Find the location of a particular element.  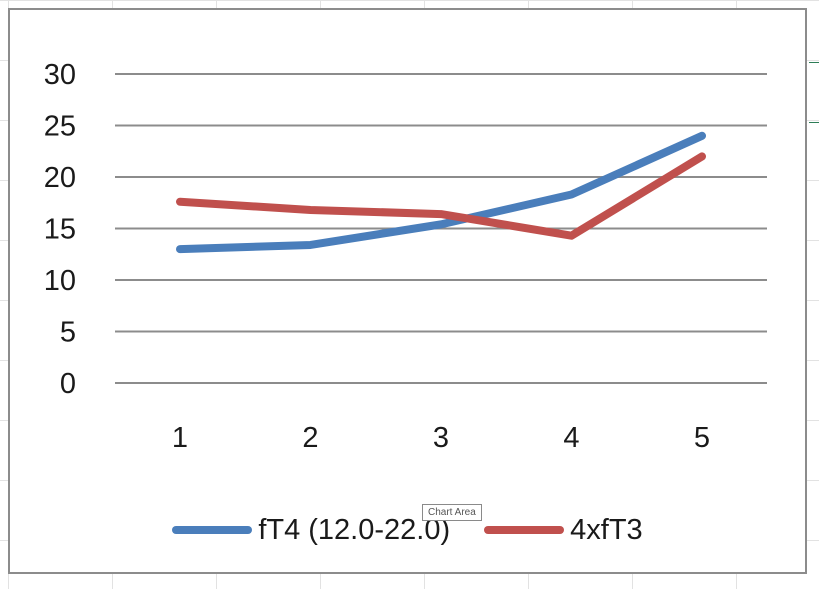

x-tick-label: 1 is located at coordinates (180, 438).